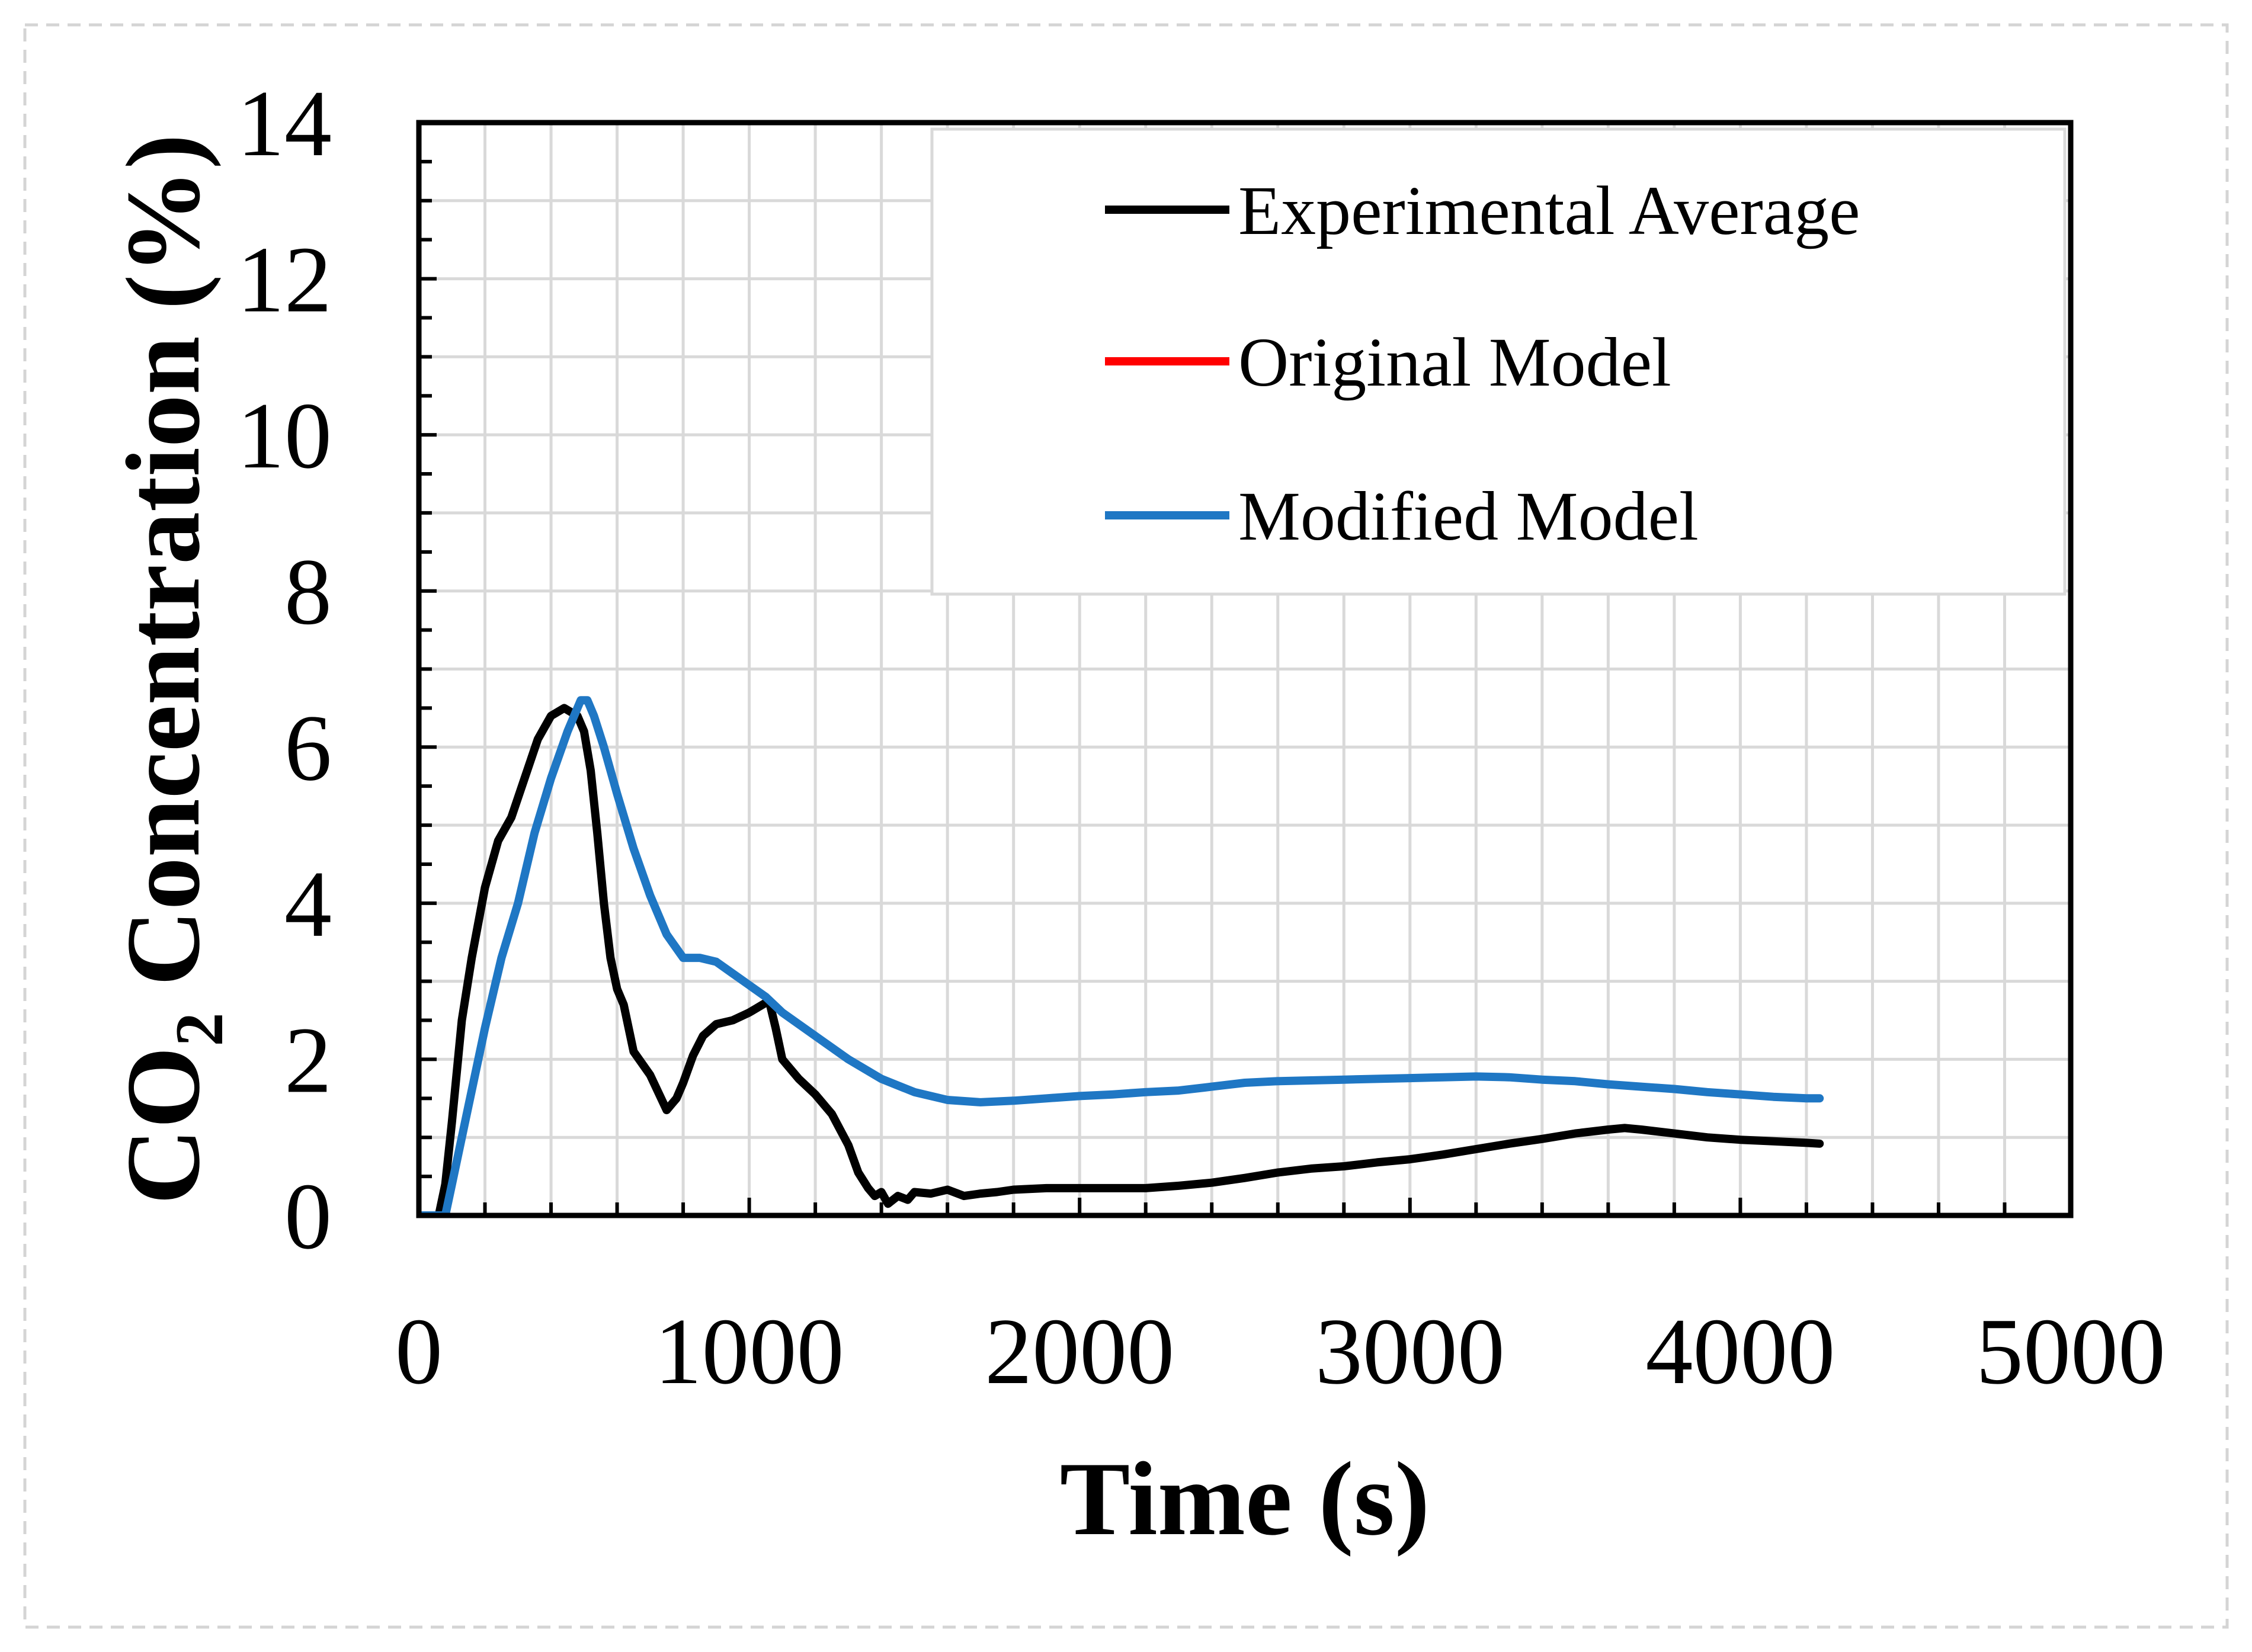  Describe the element at coordinates (1549, 210) in the screenshot. I see `legend-label-experimental: Experimental Average` at that location.